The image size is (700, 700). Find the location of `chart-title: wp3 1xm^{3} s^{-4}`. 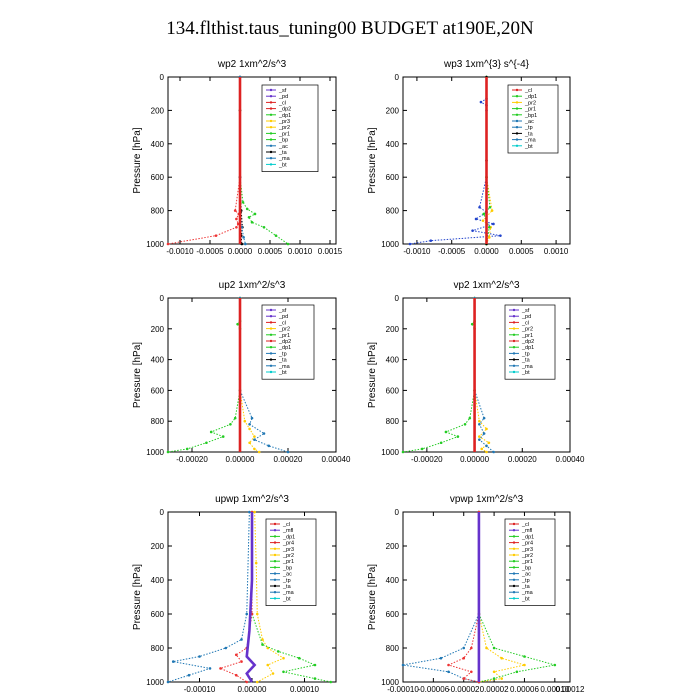

chart-title: wp3 1xm^{3} s^{-4} is located at coordinates (486, 64).